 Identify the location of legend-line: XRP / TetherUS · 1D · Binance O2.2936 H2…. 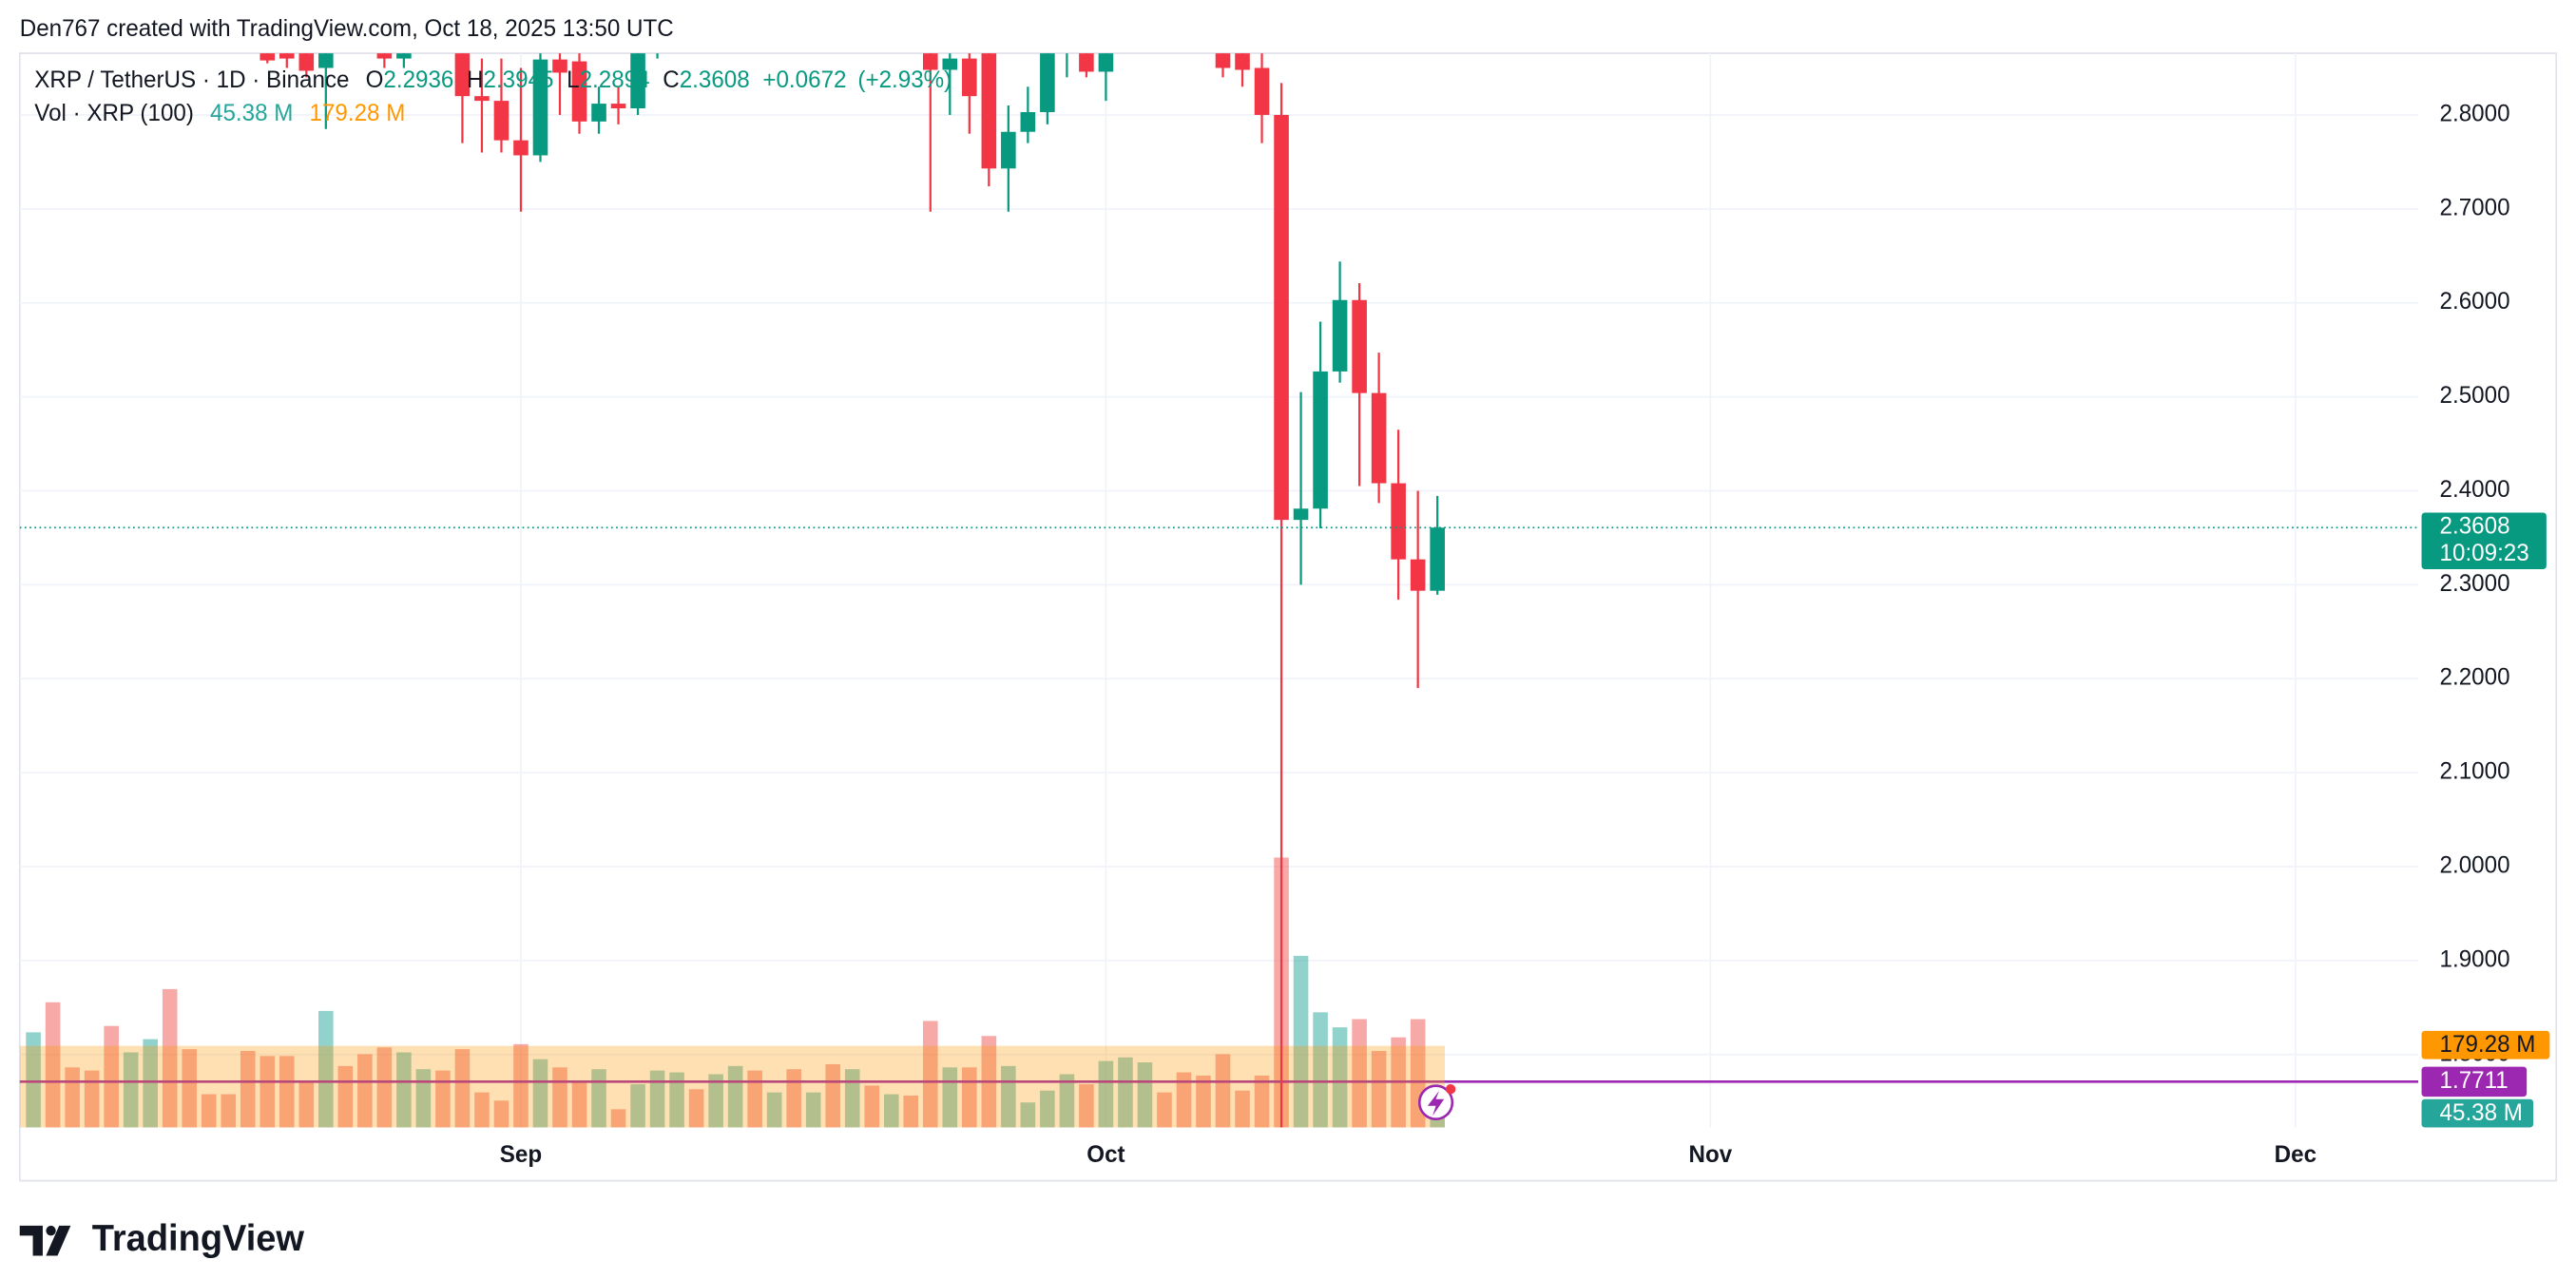
(493, 80).